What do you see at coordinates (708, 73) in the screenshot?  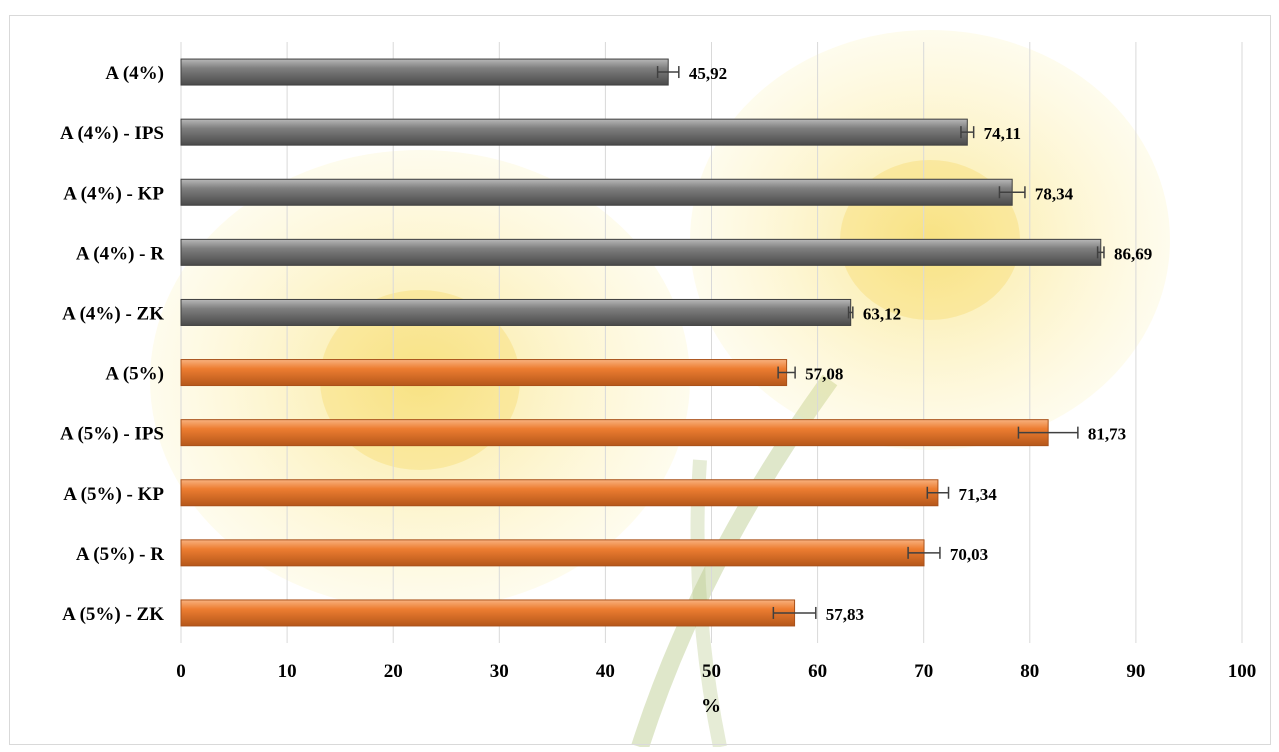 I see `data-label: 45,92` at bounding box center [708, 73].